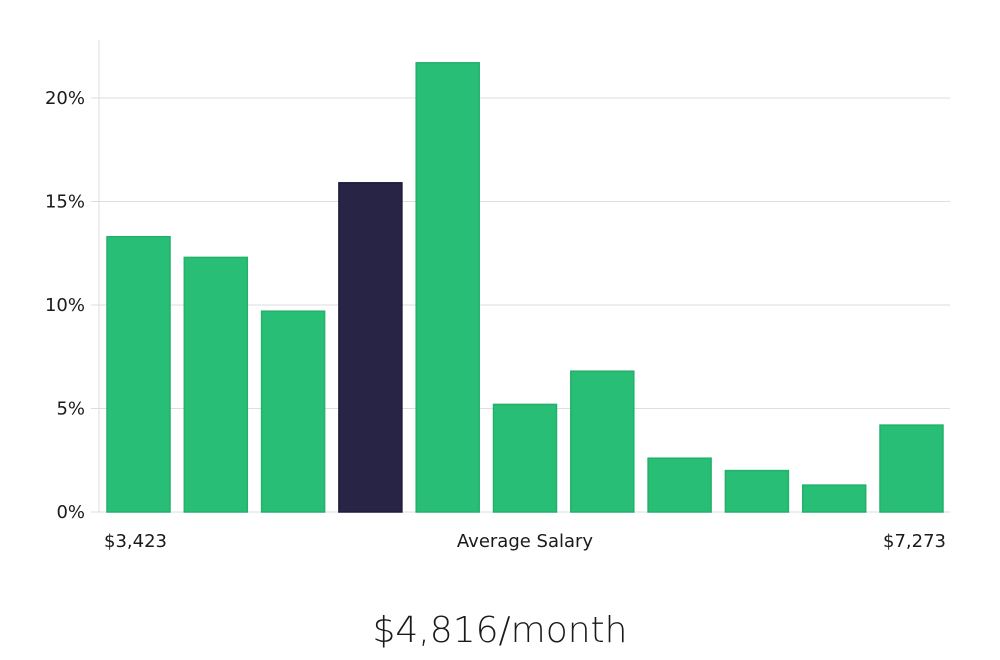 This screenshot has height=660, width=1000. I want to click on y-tick-label: 15%, so click(65, 201).